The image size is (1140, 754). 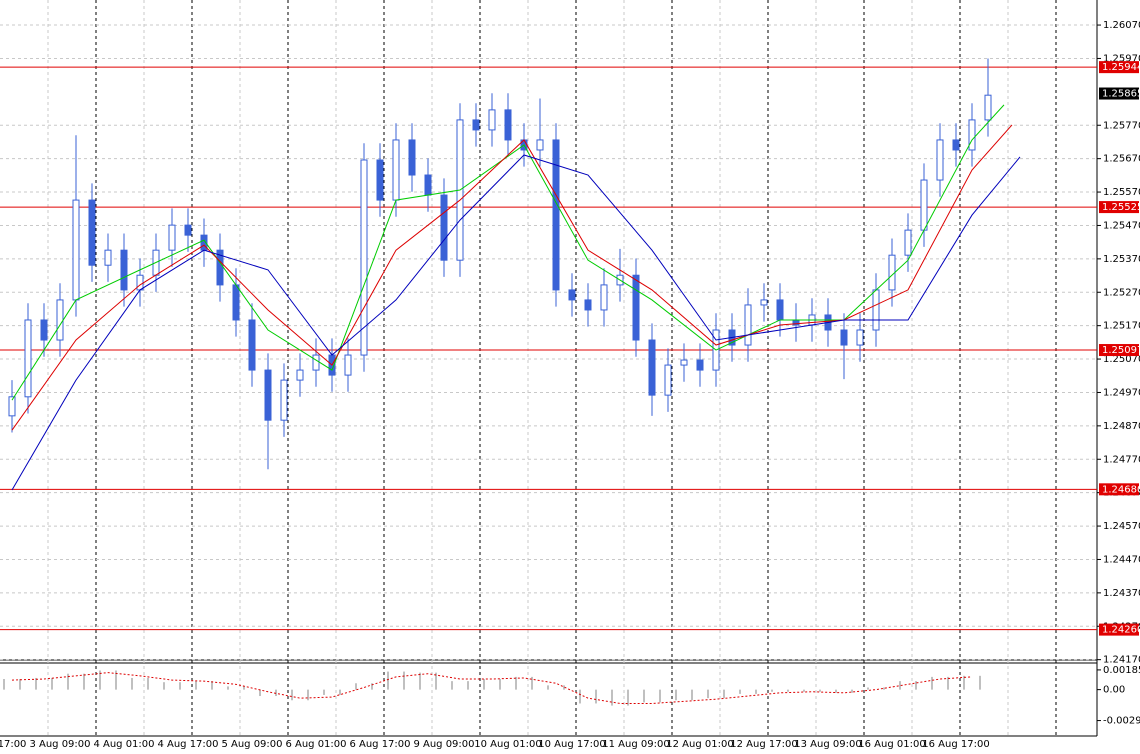 What do you see at coordinates (1114, 690) in the screenshot?
I see `y-tick-label: 0.00` at bounding box center [1114, 690].